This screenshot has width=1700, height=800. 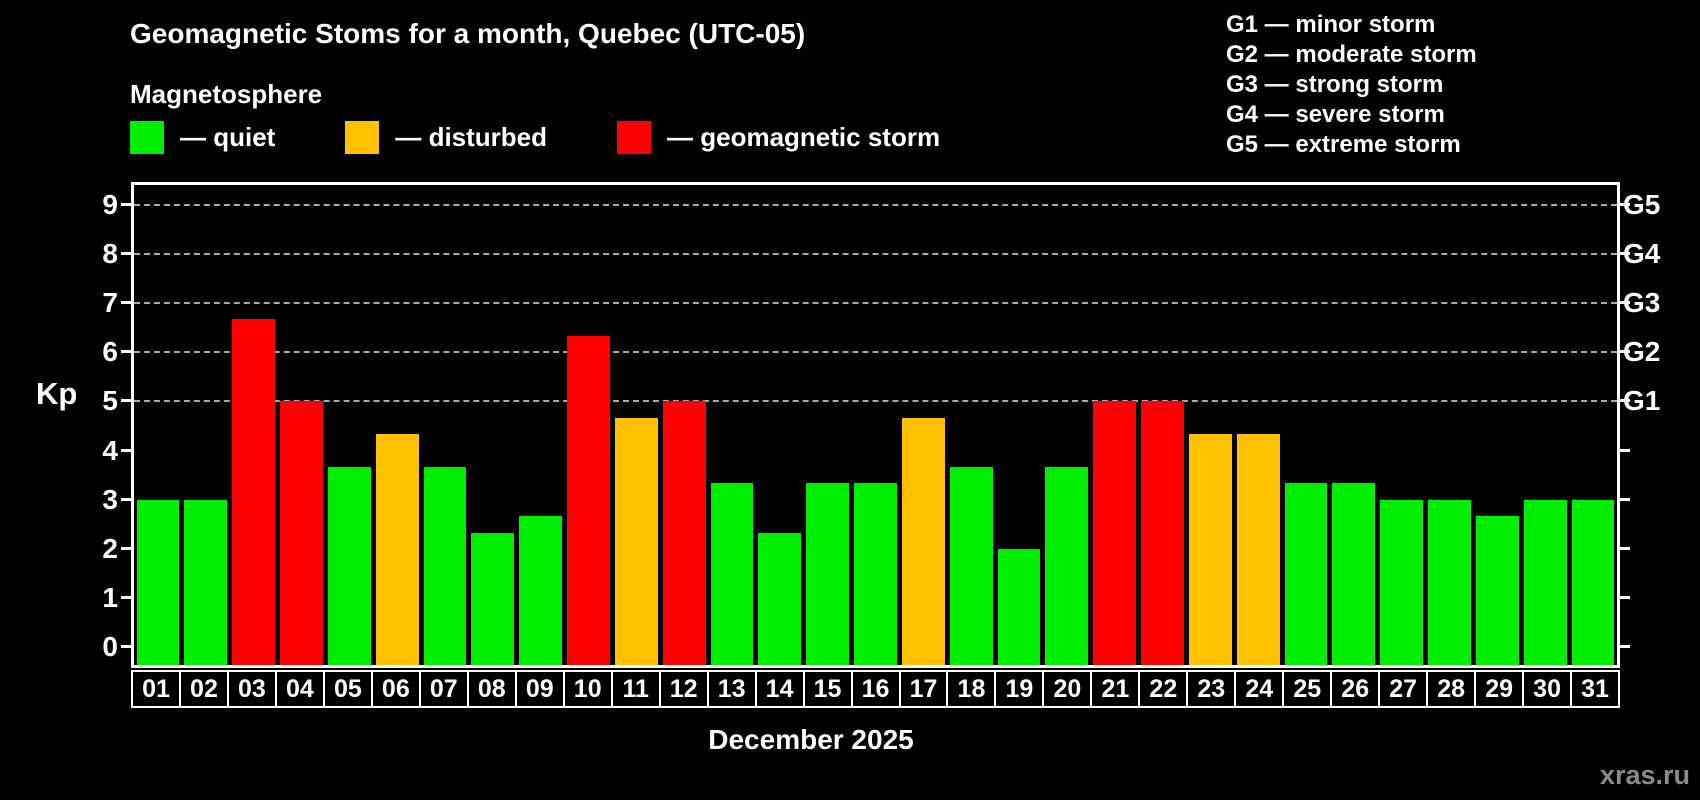 I want to click on day-label-22: 22, so click(x=1163, y=689).